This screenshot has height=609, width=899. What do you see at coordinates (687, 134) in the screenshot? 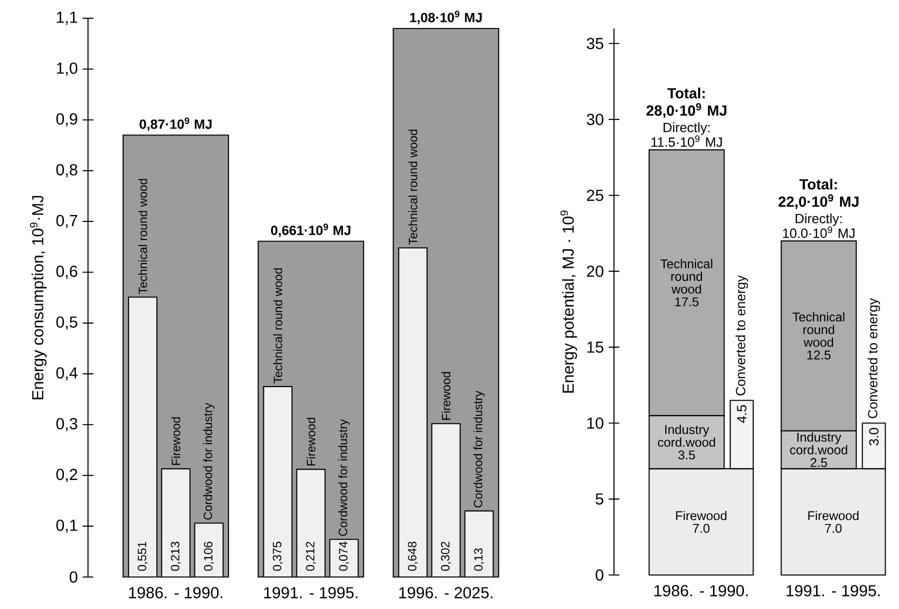
I see `annotation: Directly: 11.5·10$^{9}$ MJ` at bounding box center [687, 134].